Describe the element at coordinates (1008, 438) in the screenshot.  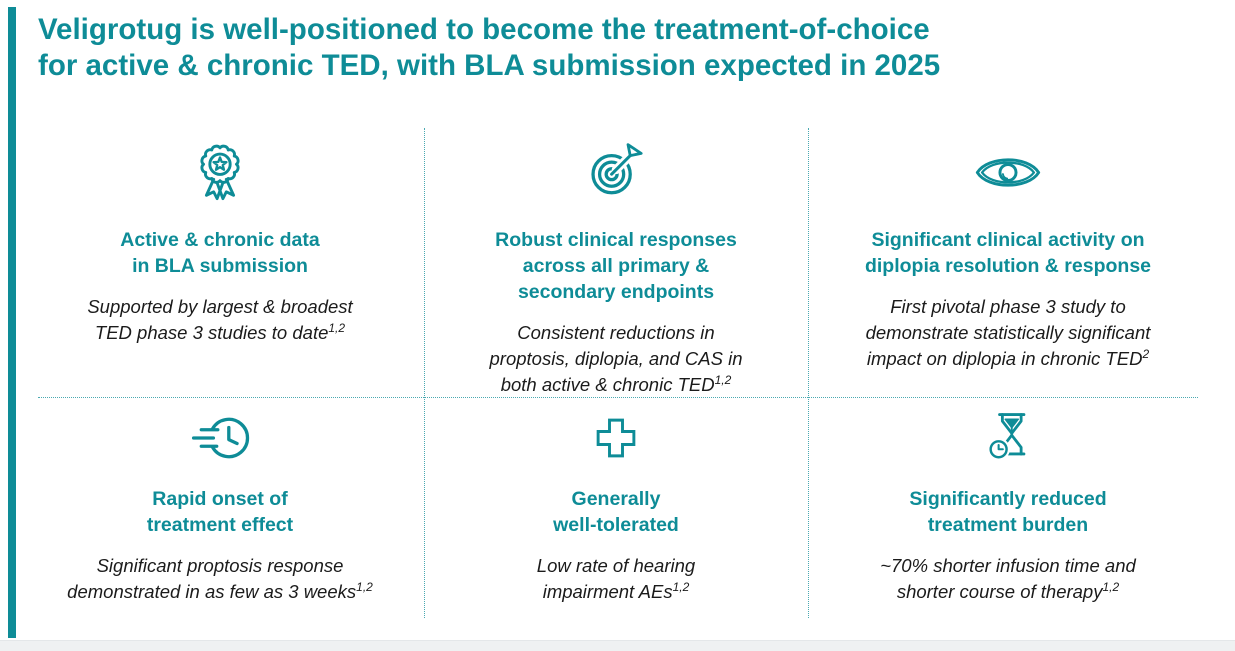
I see `hourglass-clock-icon` at that location.